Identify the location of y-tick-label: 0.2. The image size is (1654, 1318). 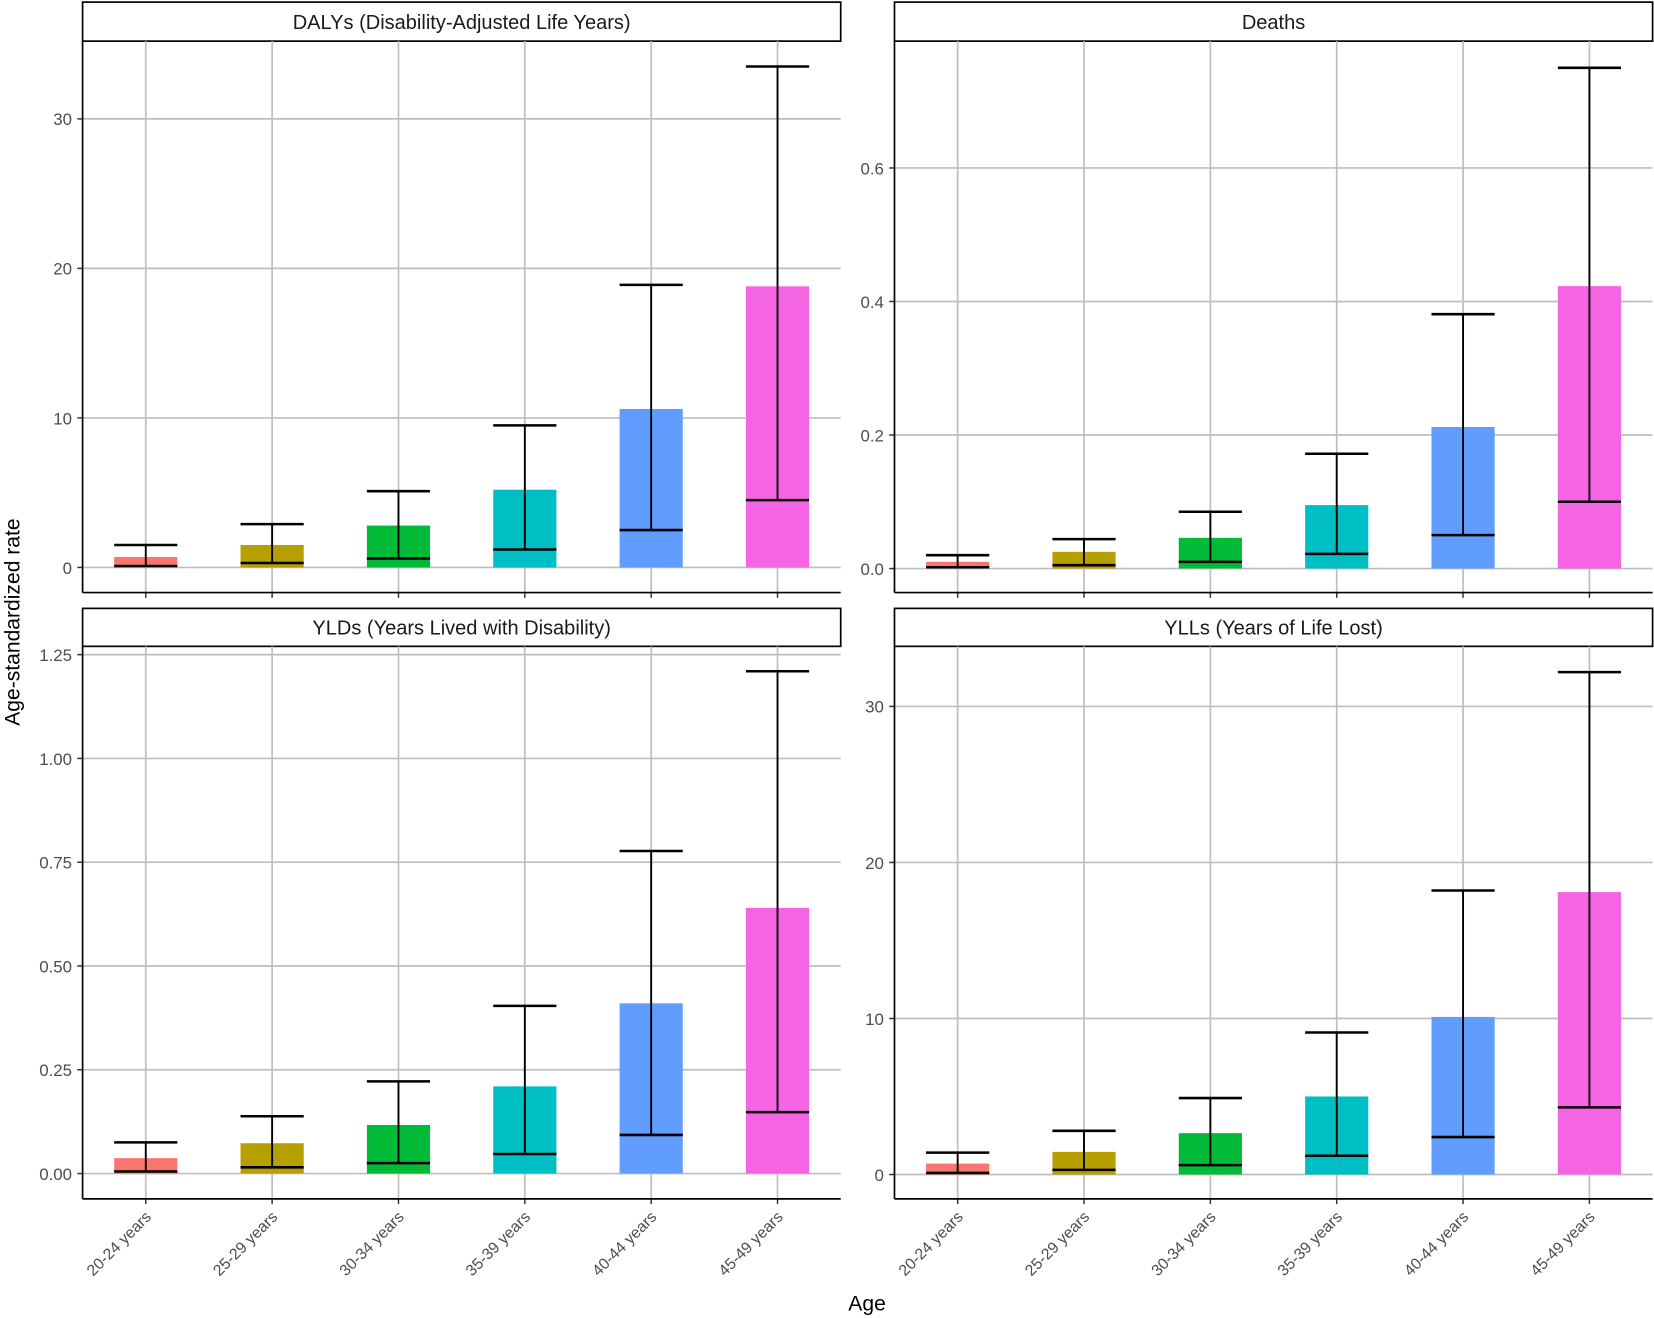
(872, 435).